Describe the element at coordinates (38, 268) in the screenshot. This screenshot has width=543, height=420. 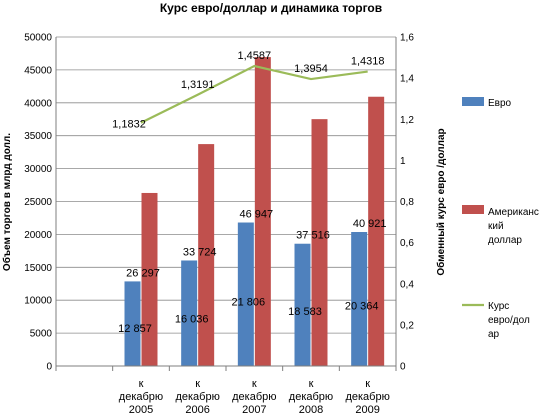
I see `y-tick-label: 15000` at that location.